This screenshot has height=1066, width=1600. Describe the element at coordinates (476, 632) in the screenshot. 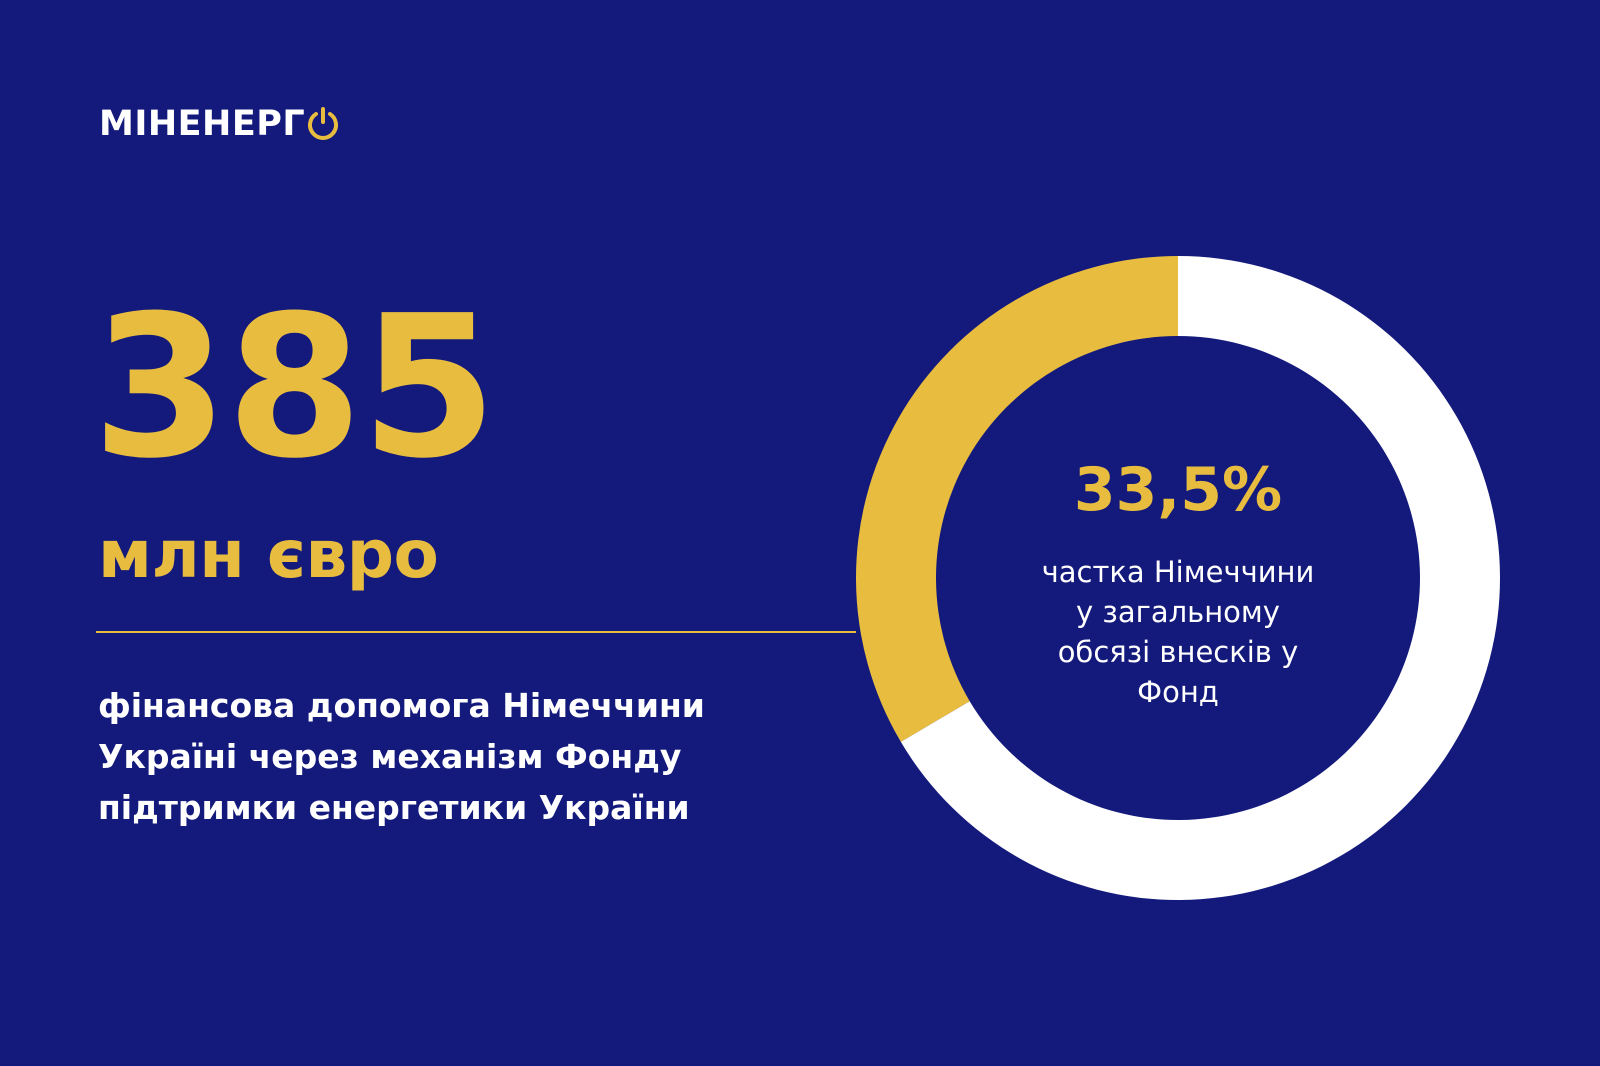

I see `divider-line` at that location.